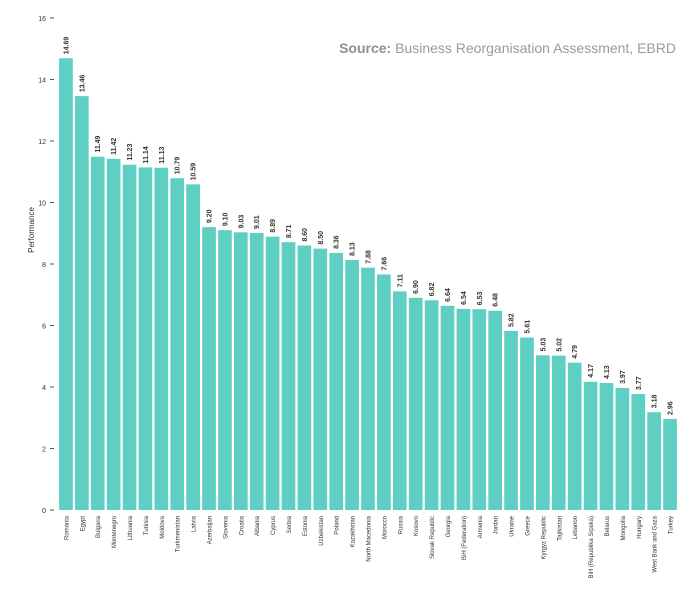 Image resolution: width=680 pixels, height=611 pixels. Describe the element at coordinates (306, 525) in the screenshot. I see `x-tick-label: Estonia` at that location.